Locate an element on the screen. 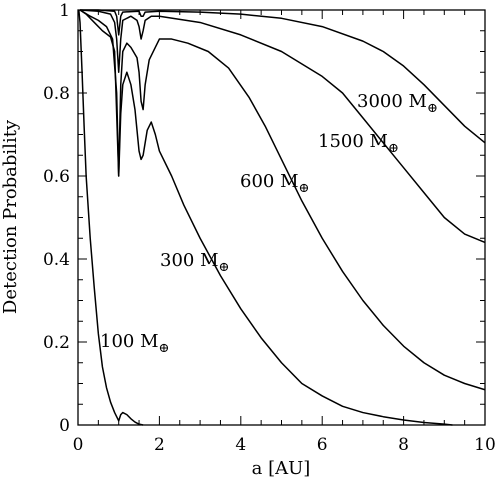 This screenshot has width=498, height=487. y-tick-label: 0.2 is located at coordinates (56, 343).